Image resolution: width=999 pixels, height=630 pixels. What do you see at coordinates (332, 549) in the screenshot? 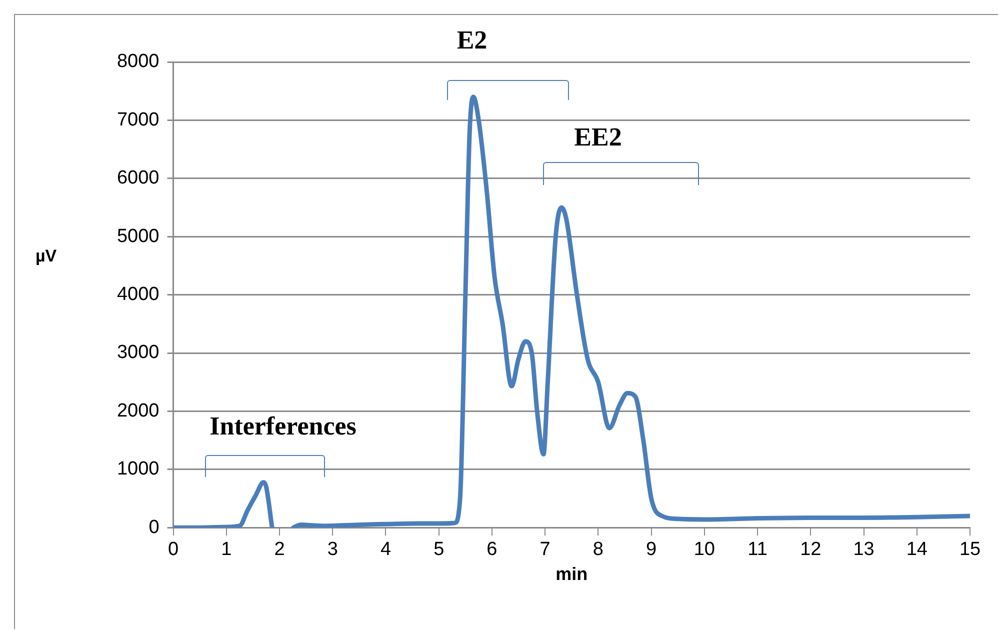
I see `x-tick-label: 3` at bounding box center [332, 549].